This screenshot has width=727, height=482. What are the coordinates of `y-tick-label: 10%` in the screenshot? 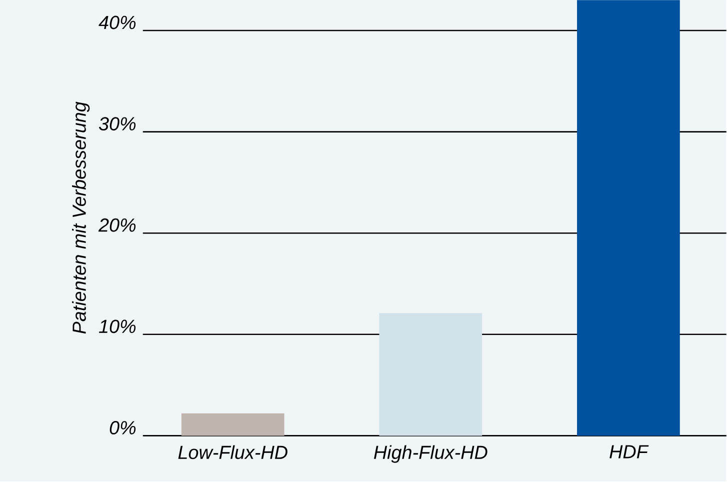 It's located at (117, 327).